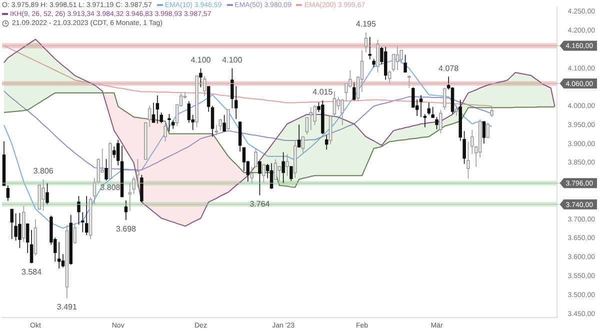  I want to click on annotation: 4.015, so click(323, 92).